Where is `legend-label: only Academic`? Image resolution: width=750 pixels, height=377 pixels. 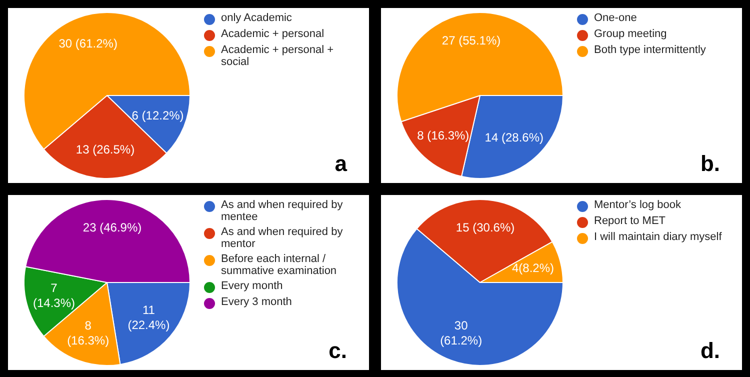
legend-label: only Academic is located at coordinates (256, 18).